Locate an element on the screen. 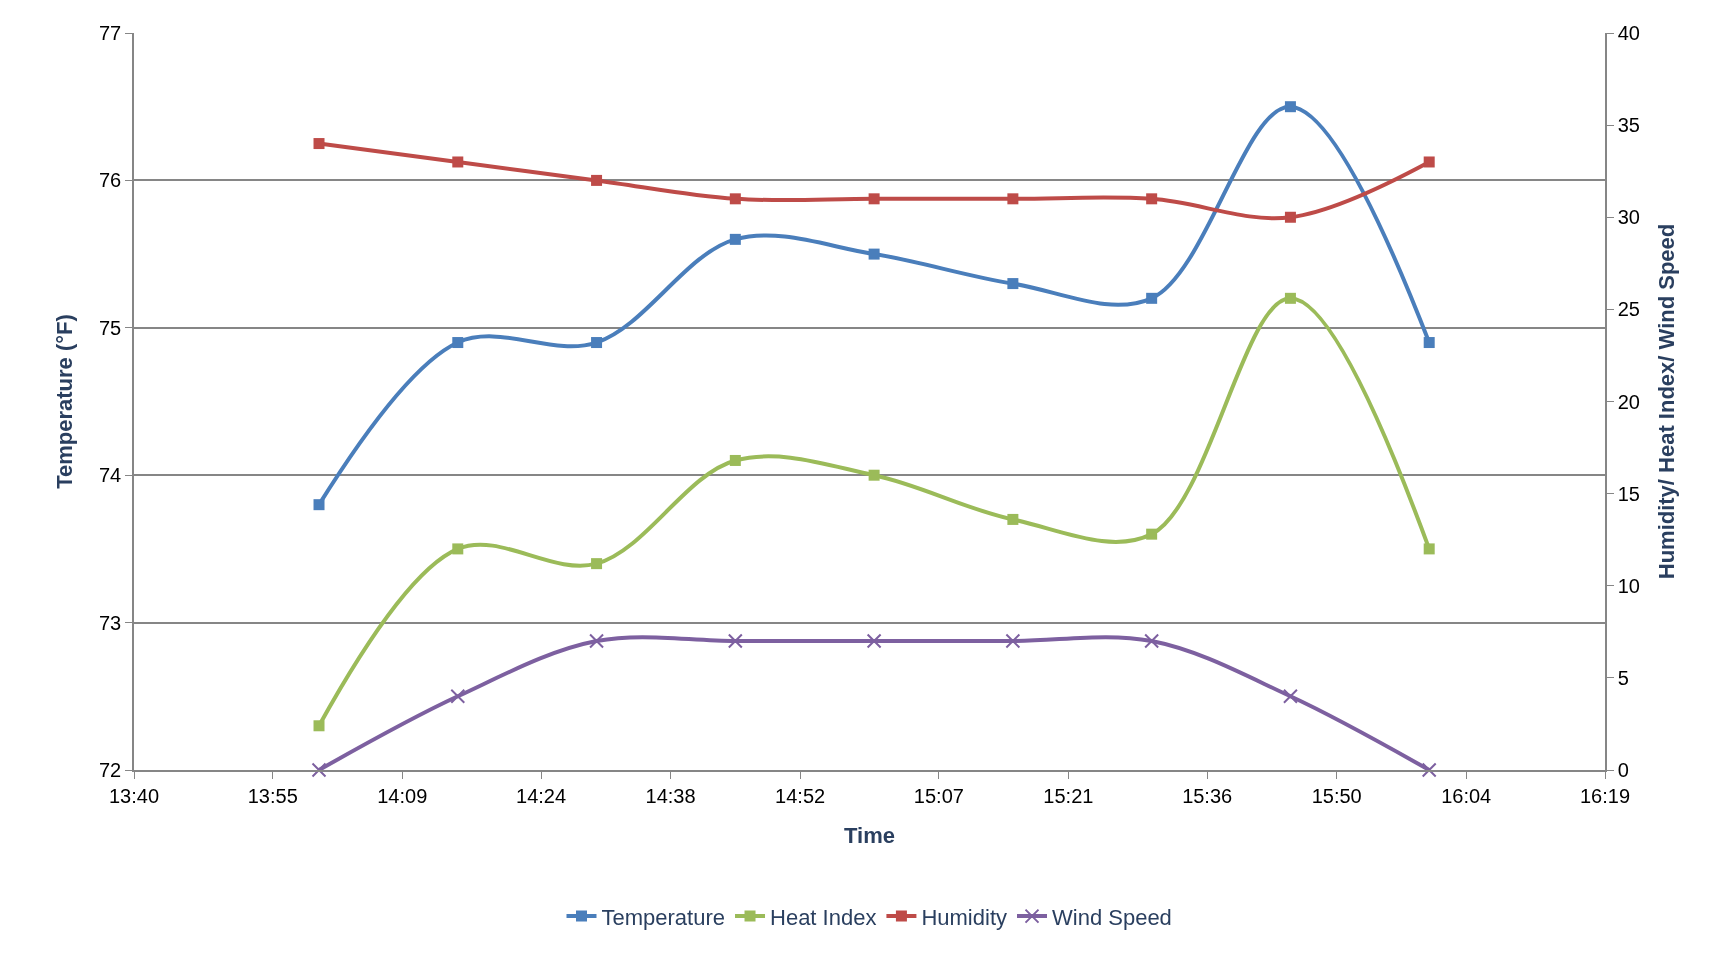  x-tick-label: 16:19 is located at coordinates (1605, 795).